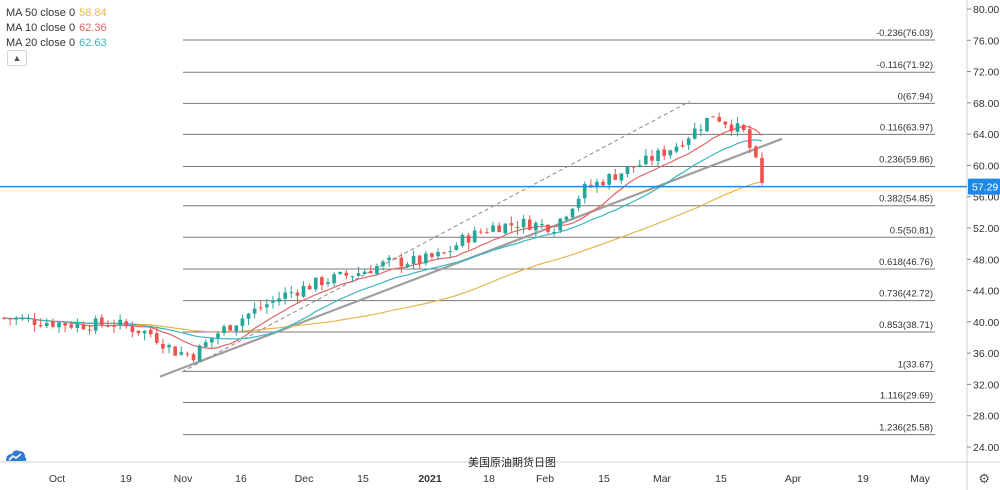 This screenshot has height=490, width=1000. What do you see at coordinates (57, 479) in the screenshot?
I see `x-tick-label: Oct` at bounding box center [57, 479].